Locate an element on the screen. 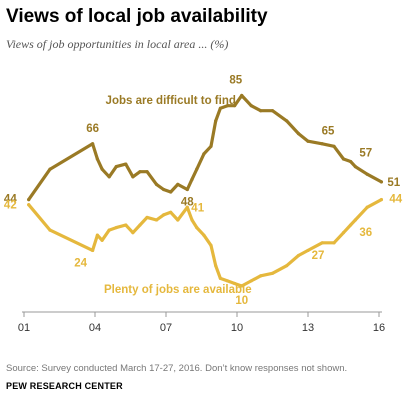 Image resolution: width=420 pixels, height=408 pixels. x-tick-label: 07 is located at coordinates (166, 328).